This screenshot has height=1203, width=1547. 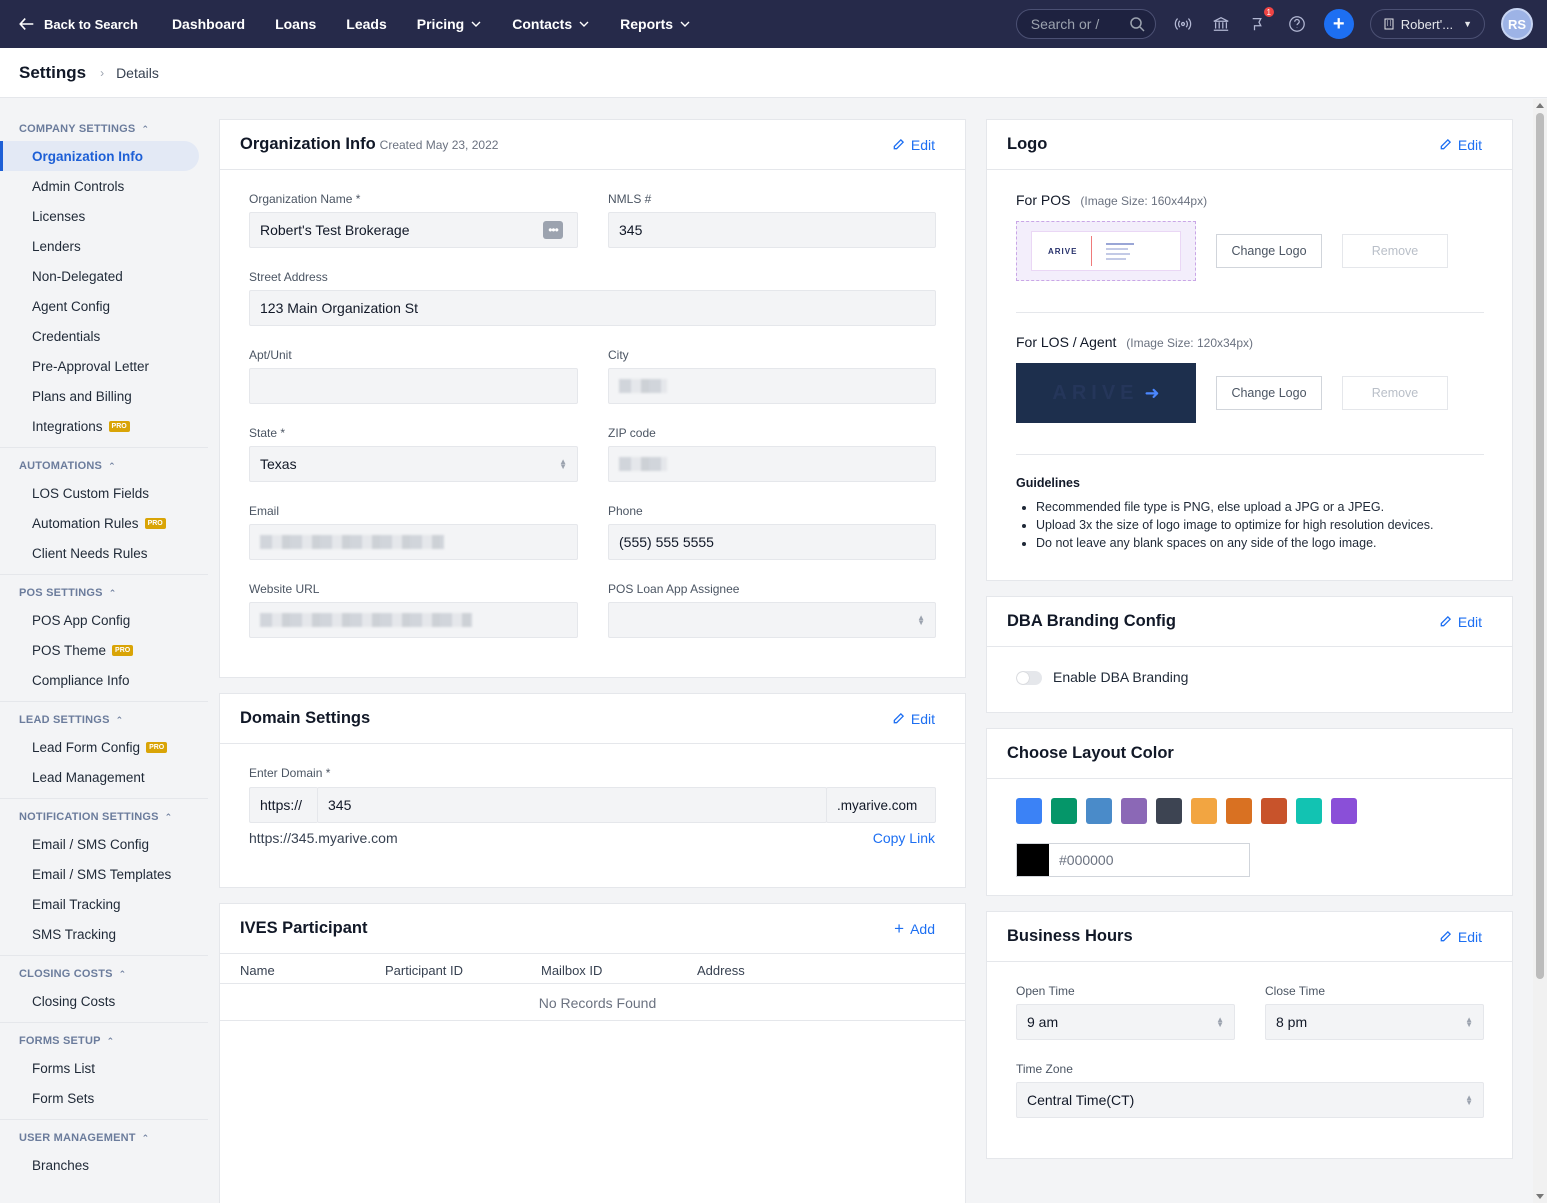 What do you see at coordinates (1517, 24) in the screenshot?
I see `user-avatar: RS` at bounding box center [1517, 24].